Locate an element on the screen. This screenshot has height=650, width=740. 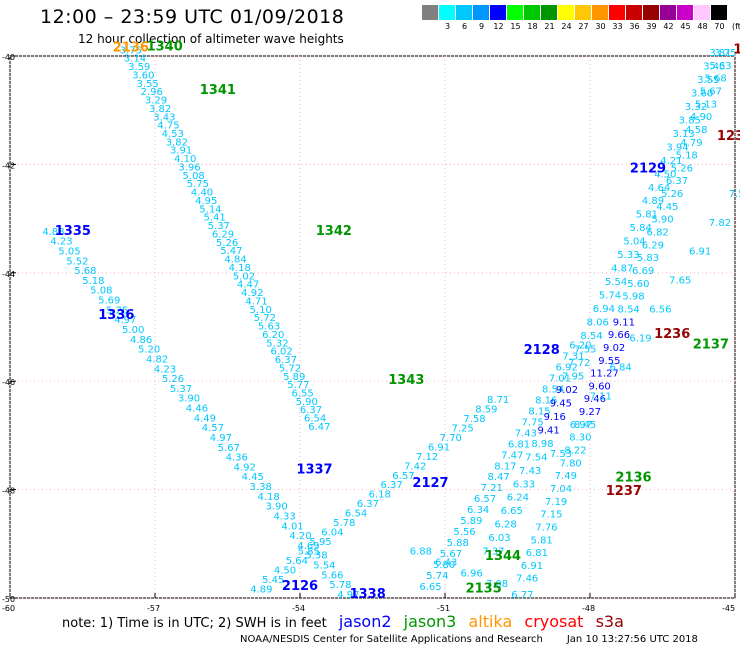
wave-height-value: 7.70 is located at coordinates (451, 438).